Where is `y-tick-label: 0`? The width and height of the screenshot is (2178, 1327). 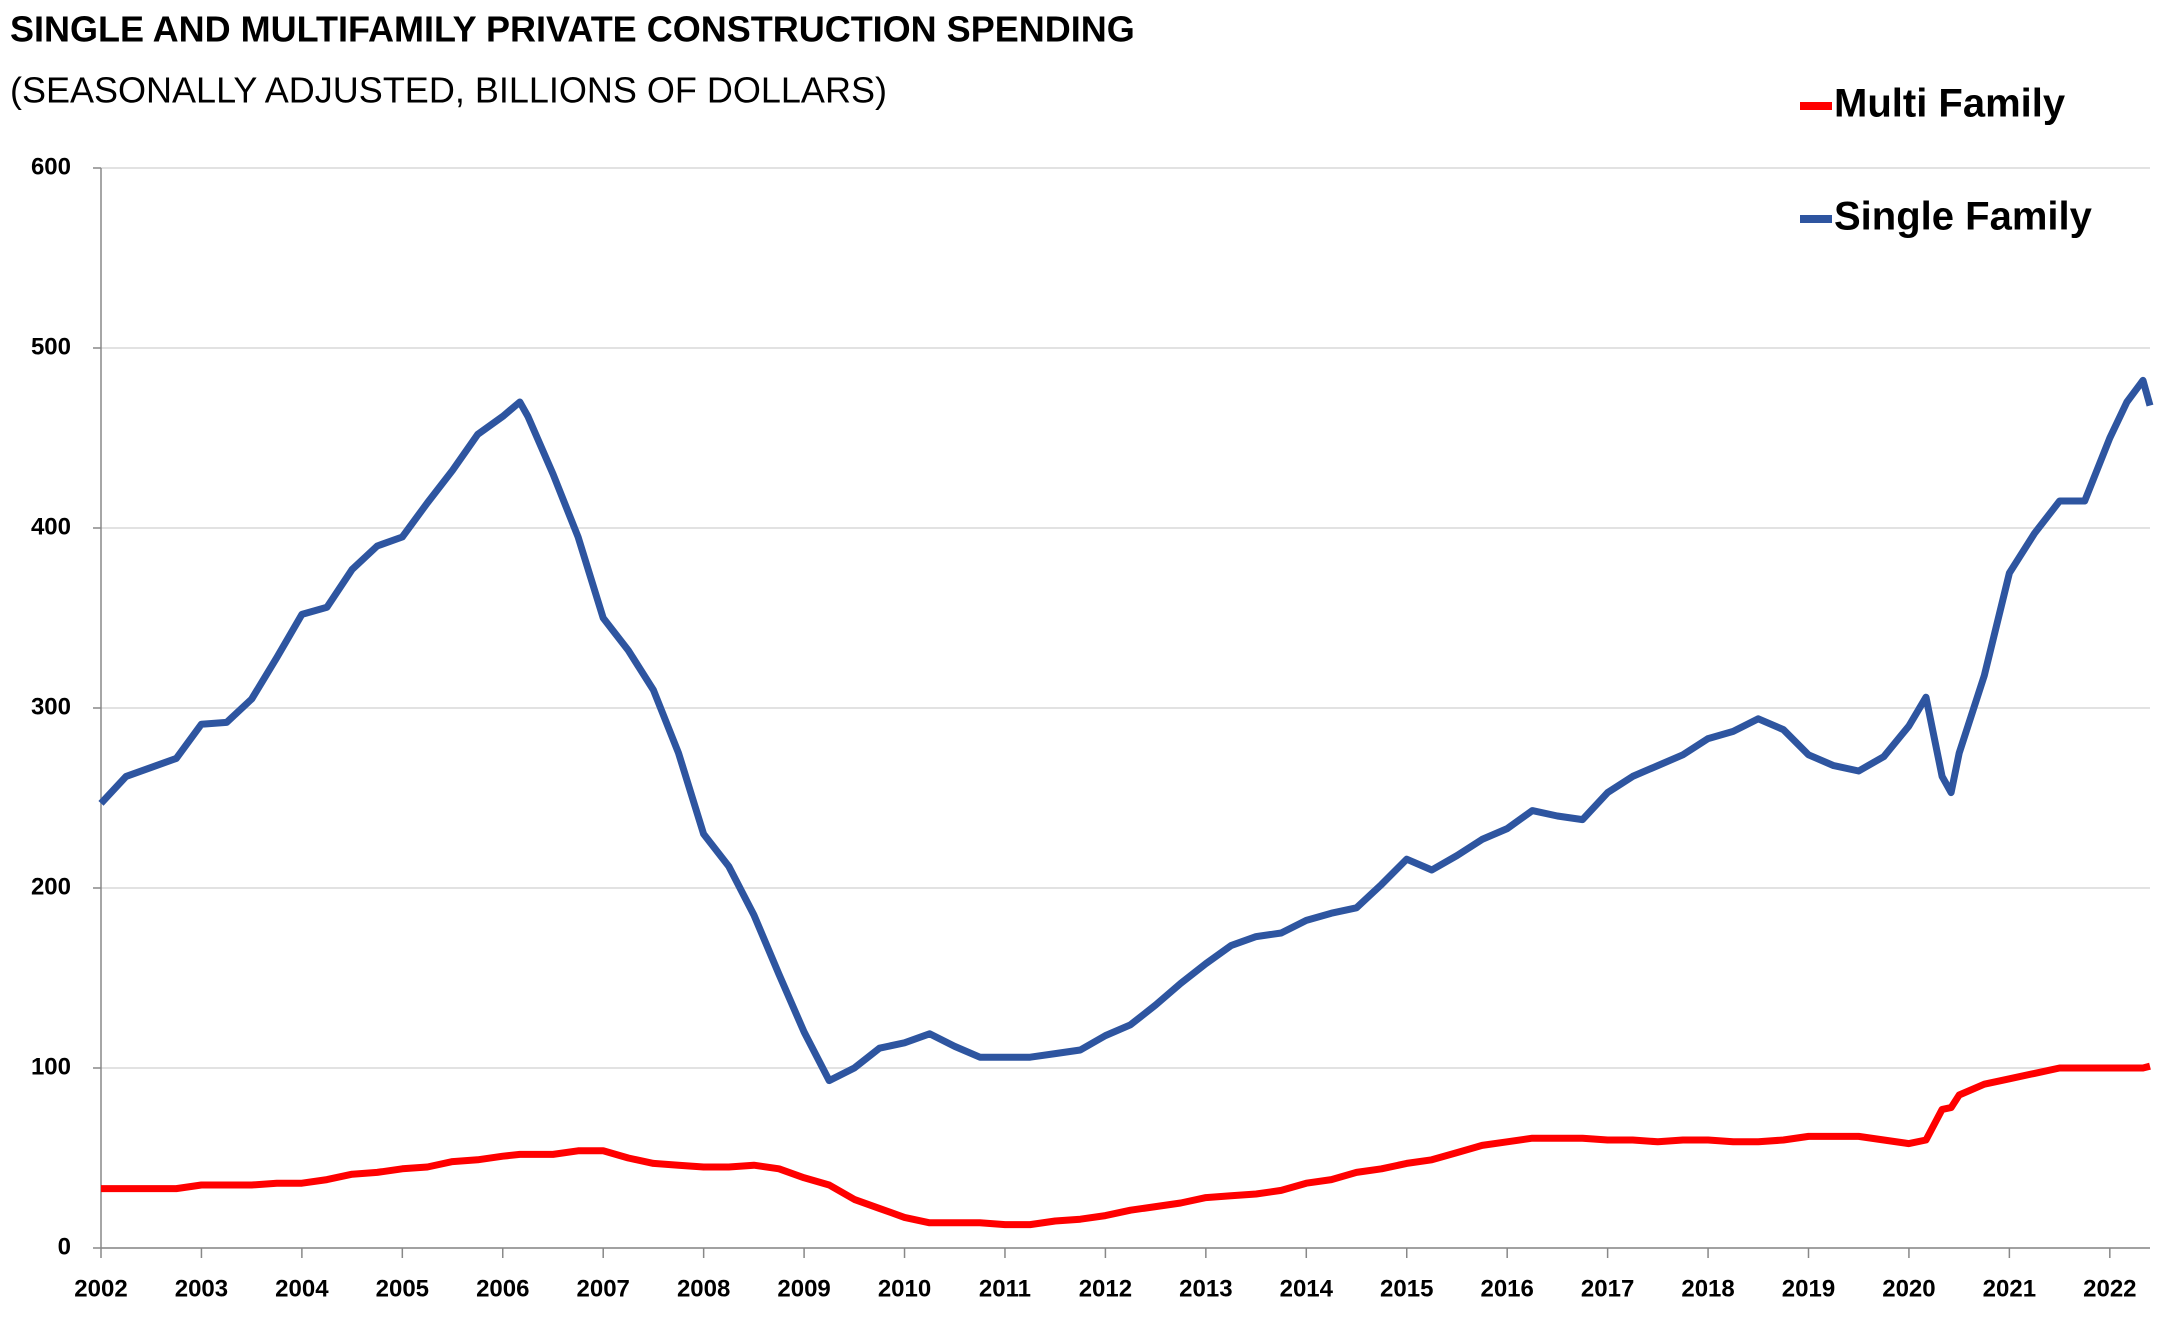
y-tick-label: 0 is located at coordinates (64, 1246).